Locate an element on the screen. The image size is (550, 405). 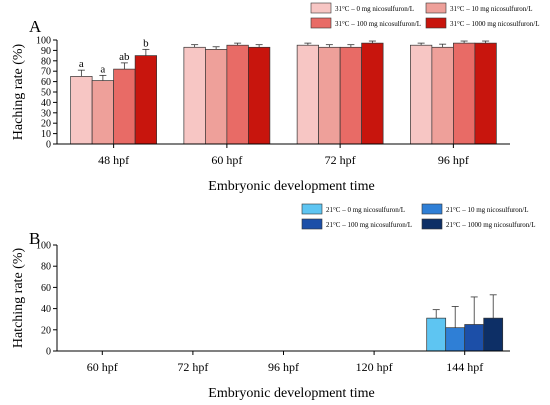
x-tick-label-1-4: 144 hpf is located at coordinates (464, 367).